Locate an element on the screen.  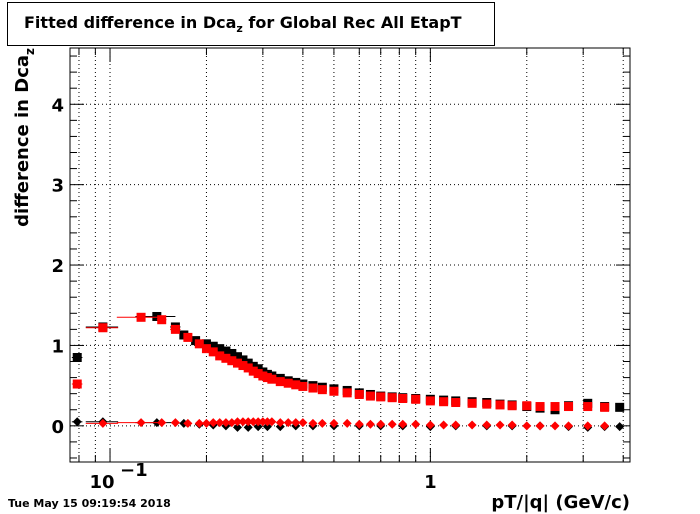
title-suffix: for Global Rec All EtapT is located at coordinates (352, 22).